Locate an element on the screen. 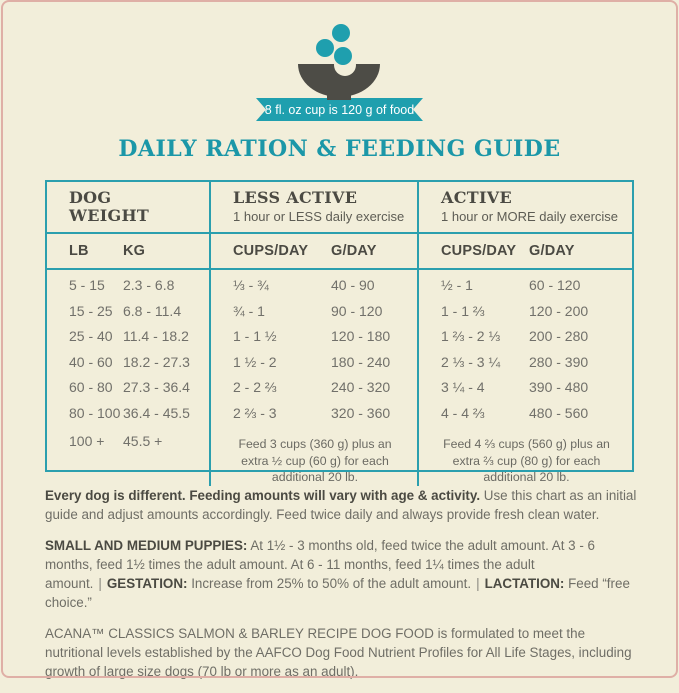 The image size is (679, 693). cell-cups: 4 - 4 ⅔ is located at coordinates (463, 412).